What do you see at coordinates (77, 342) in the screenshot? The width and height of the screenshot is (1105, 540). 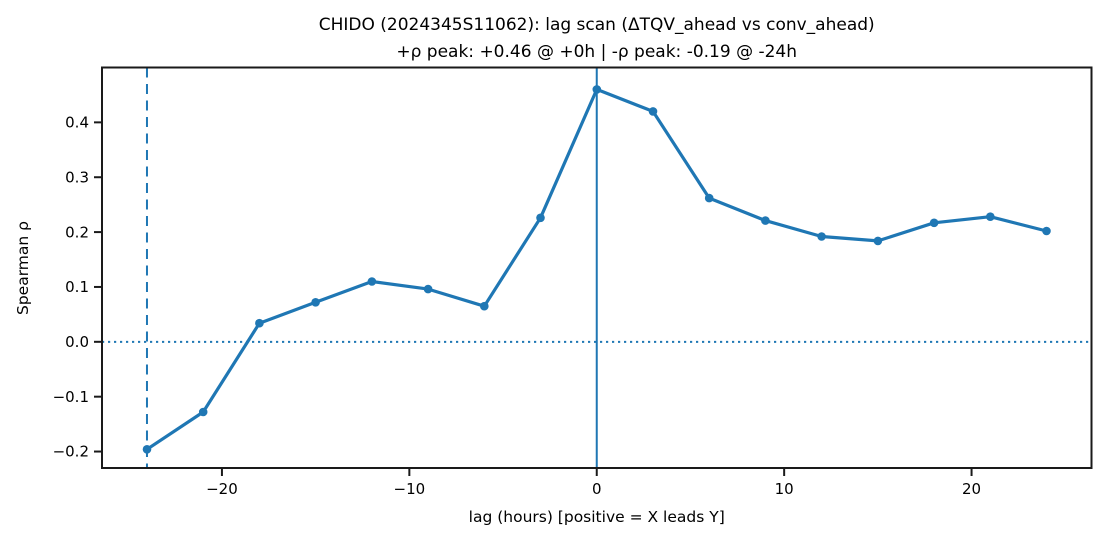 I see `y-tick-label: 0.0` at bounding box center [77, 342].